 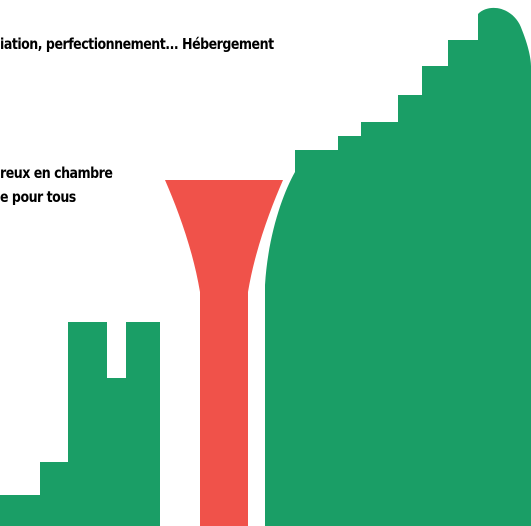 What do you see at coordinates (137, 44) in the screenshot?
I see `caption-line-1: iation, perfectionnement... Hébergement` at bounding box center [137, 44].